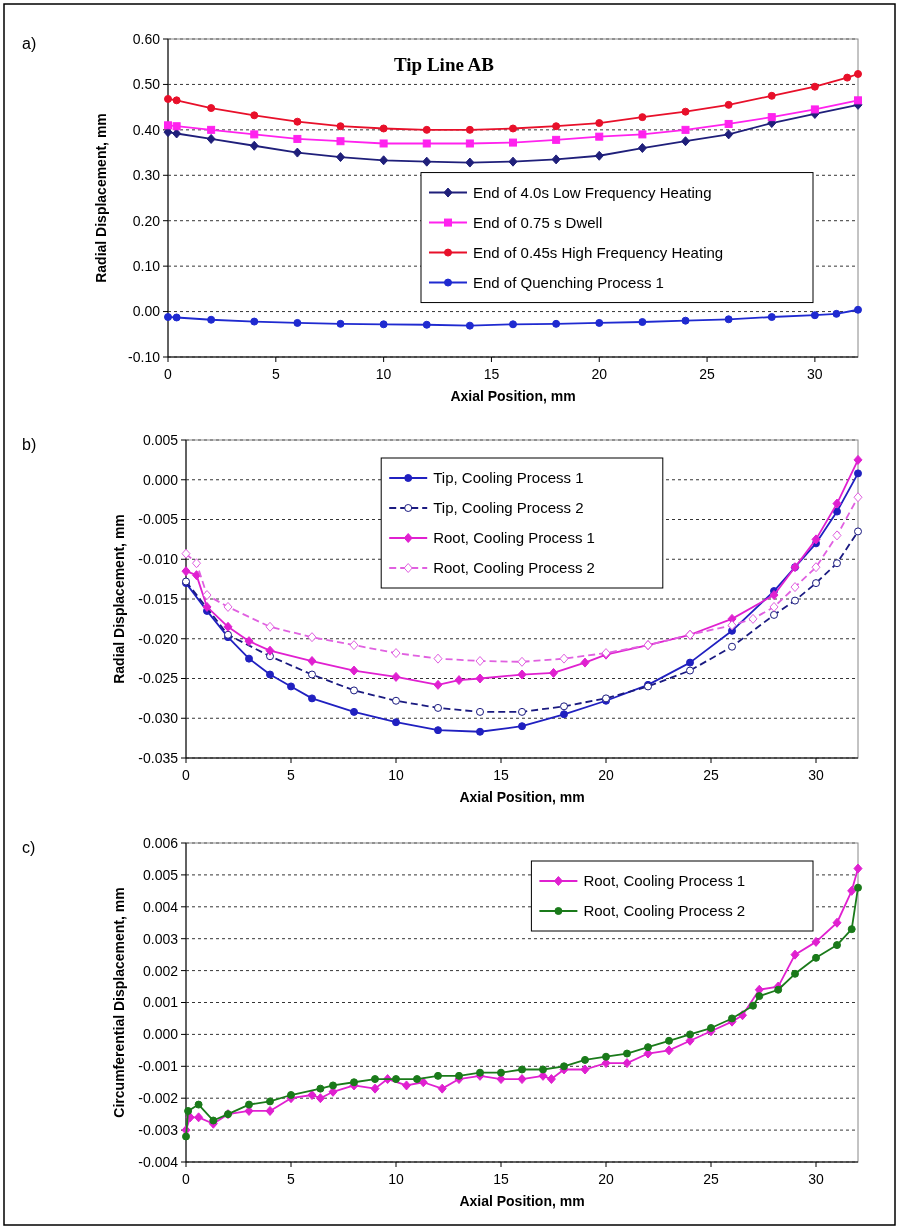 The height and width of the screenshot is (1229, 899). Describe the element at coordinates (146, 38) in the screenshot. I see `y-tick-label: 0.60` at that location.